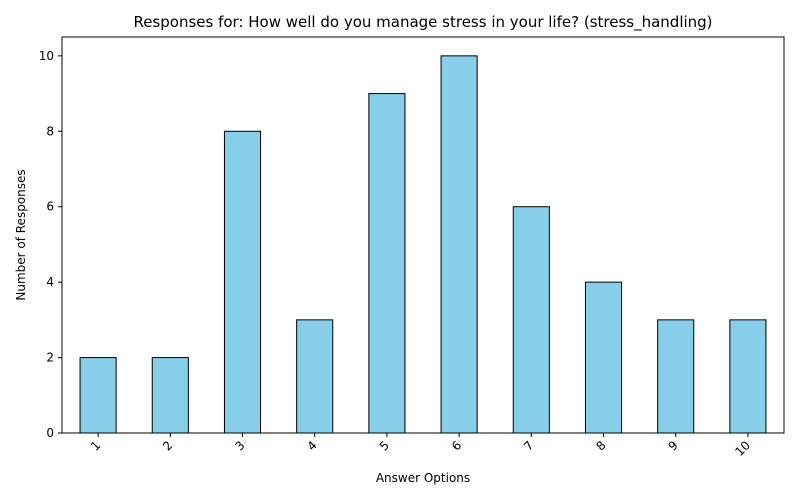 The image size is (800, 500). What do you see at coordinates (312, 445) in the screenshot?
I see `x-tick-label-4: 4` at bounding box center [312, 445].